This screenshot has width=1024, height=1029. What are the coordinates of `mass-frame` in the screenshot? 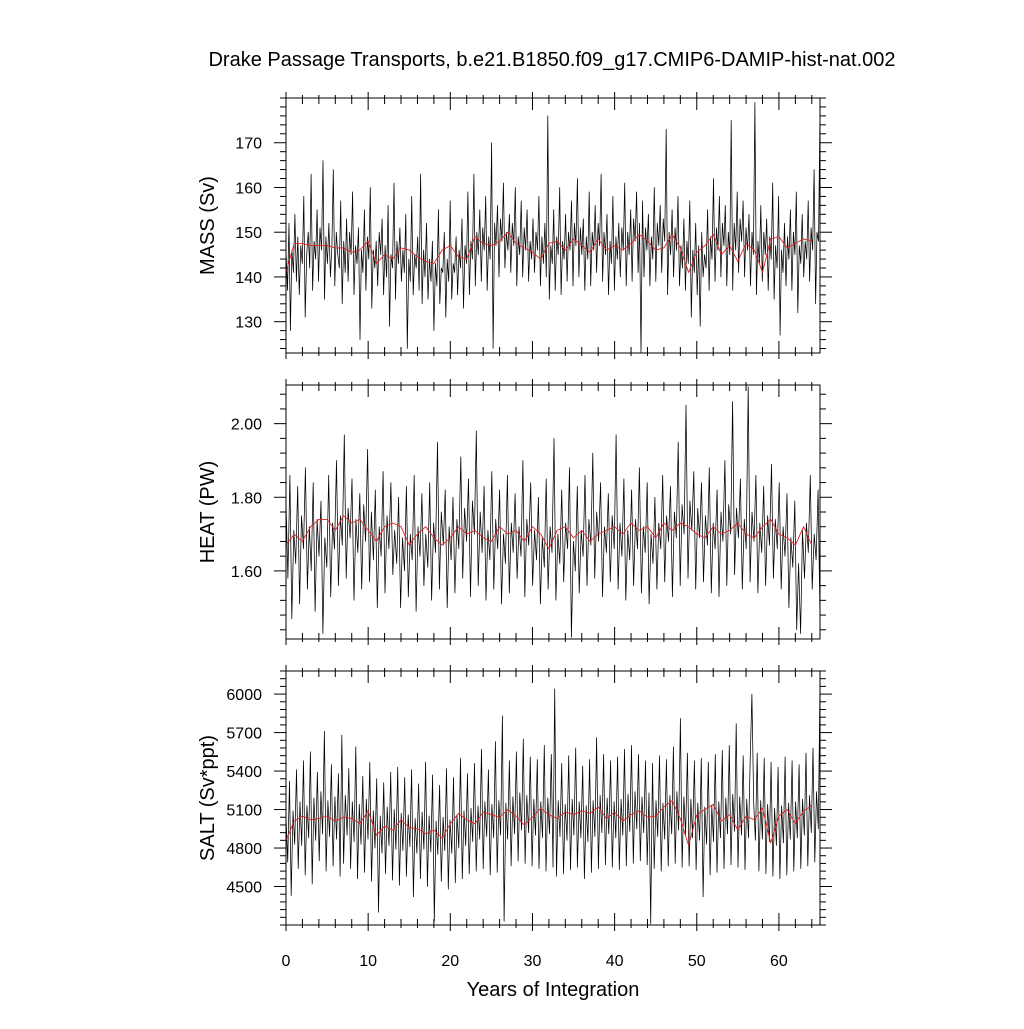 It's located at (553, 225).